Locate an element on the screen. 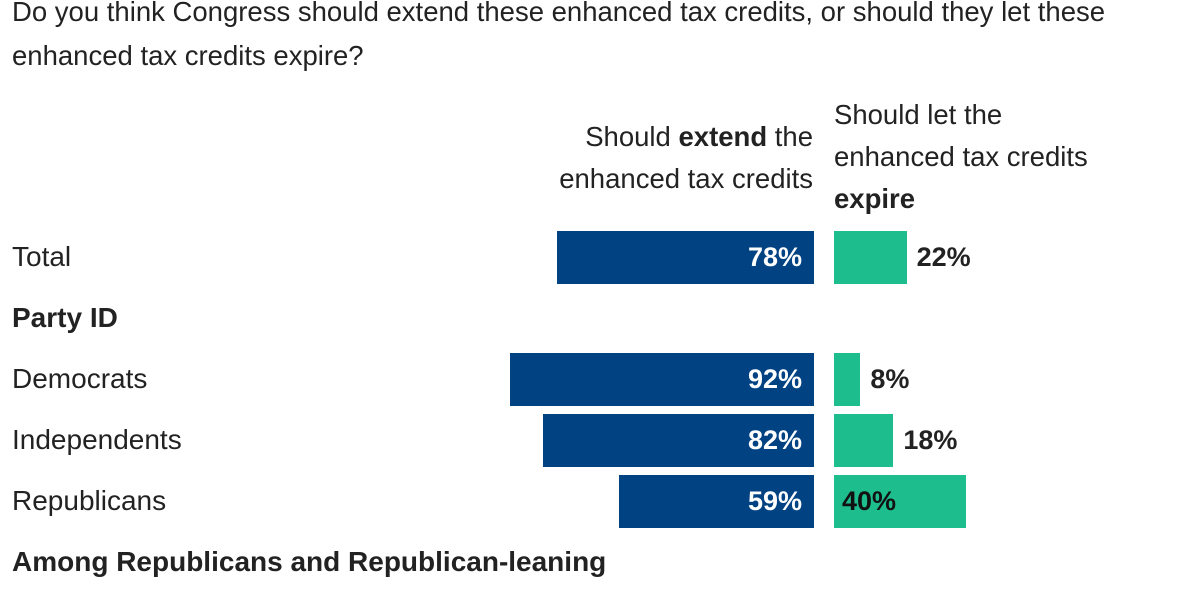  extend-bar-independents is located at coordinates (678, 440).